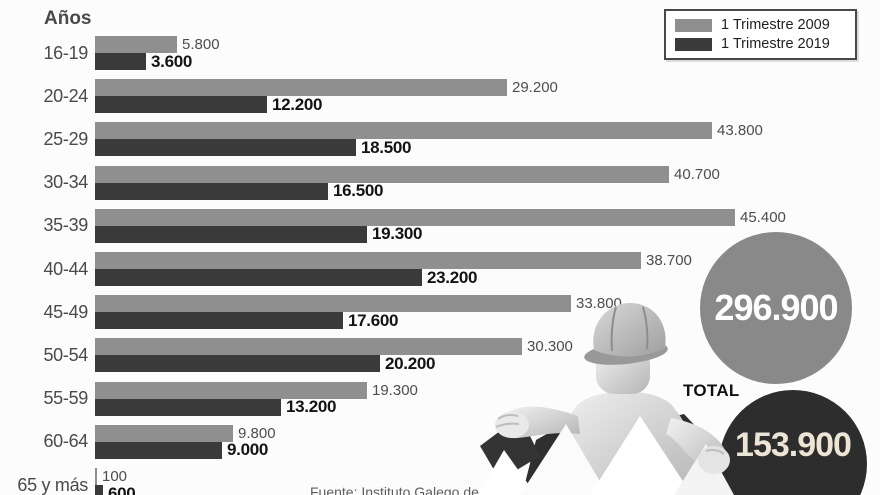  I want to click on chart-row: 45-49 33.800 17.600, so click(372, 313).